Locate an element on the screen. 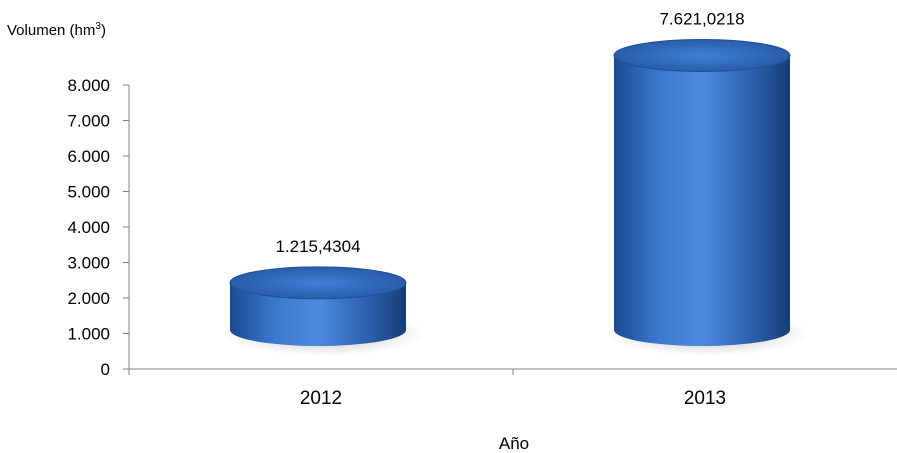 The width and height of the screenshot is (897, 453). data-label: 7.621,0218 is located at coordinates (701, 18).